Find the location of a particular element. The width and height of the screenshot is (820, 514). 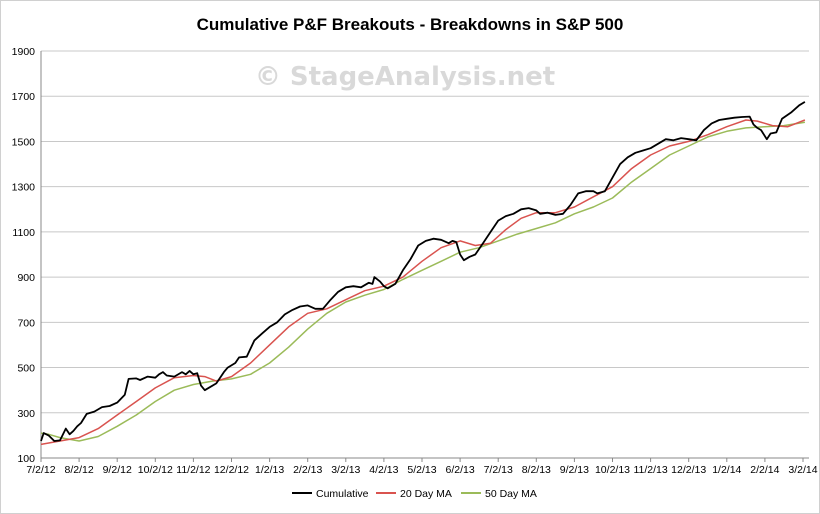

x-tick-label: 8/2/12 is located at coordinates (78, 470).